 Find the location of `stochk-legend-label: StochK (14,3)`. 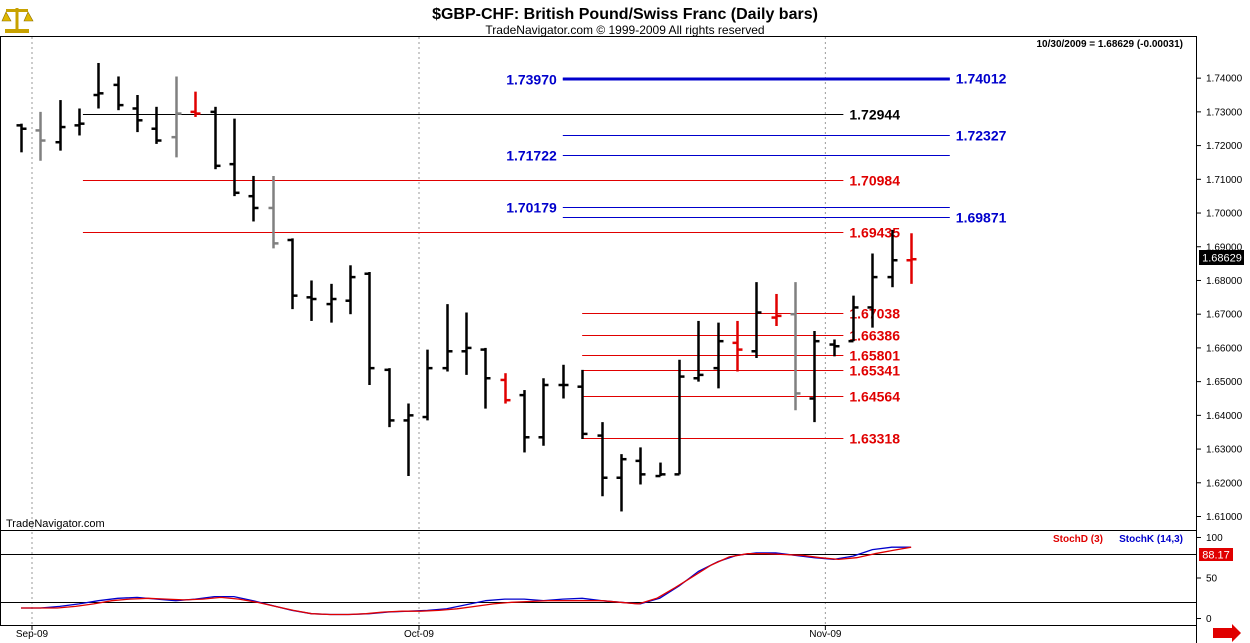

stochk-legend-label: StochK (14,3) is located at coordinates (1151, 539).